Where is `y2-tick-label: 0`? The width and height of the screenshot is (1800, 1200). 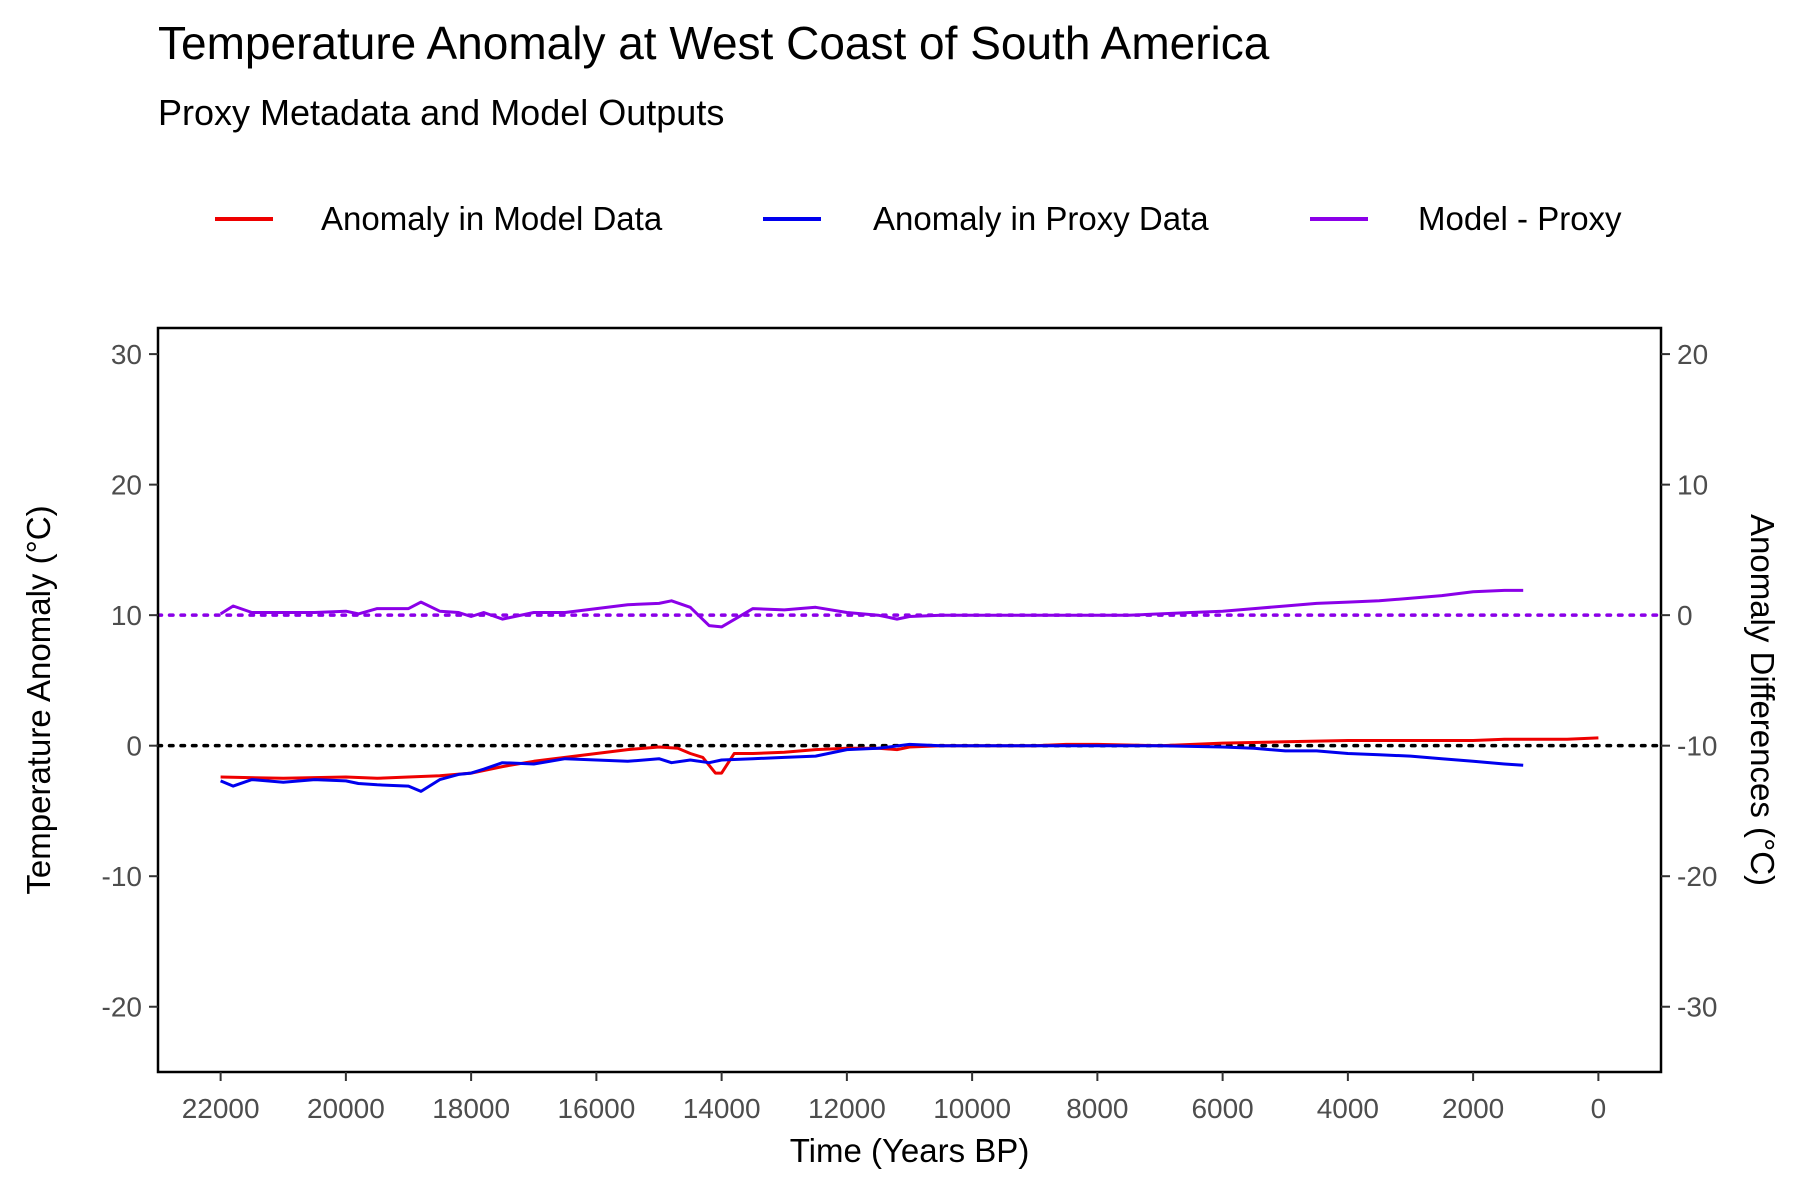 y2-tick-label: 0 is located at coordinates (1685, 615).